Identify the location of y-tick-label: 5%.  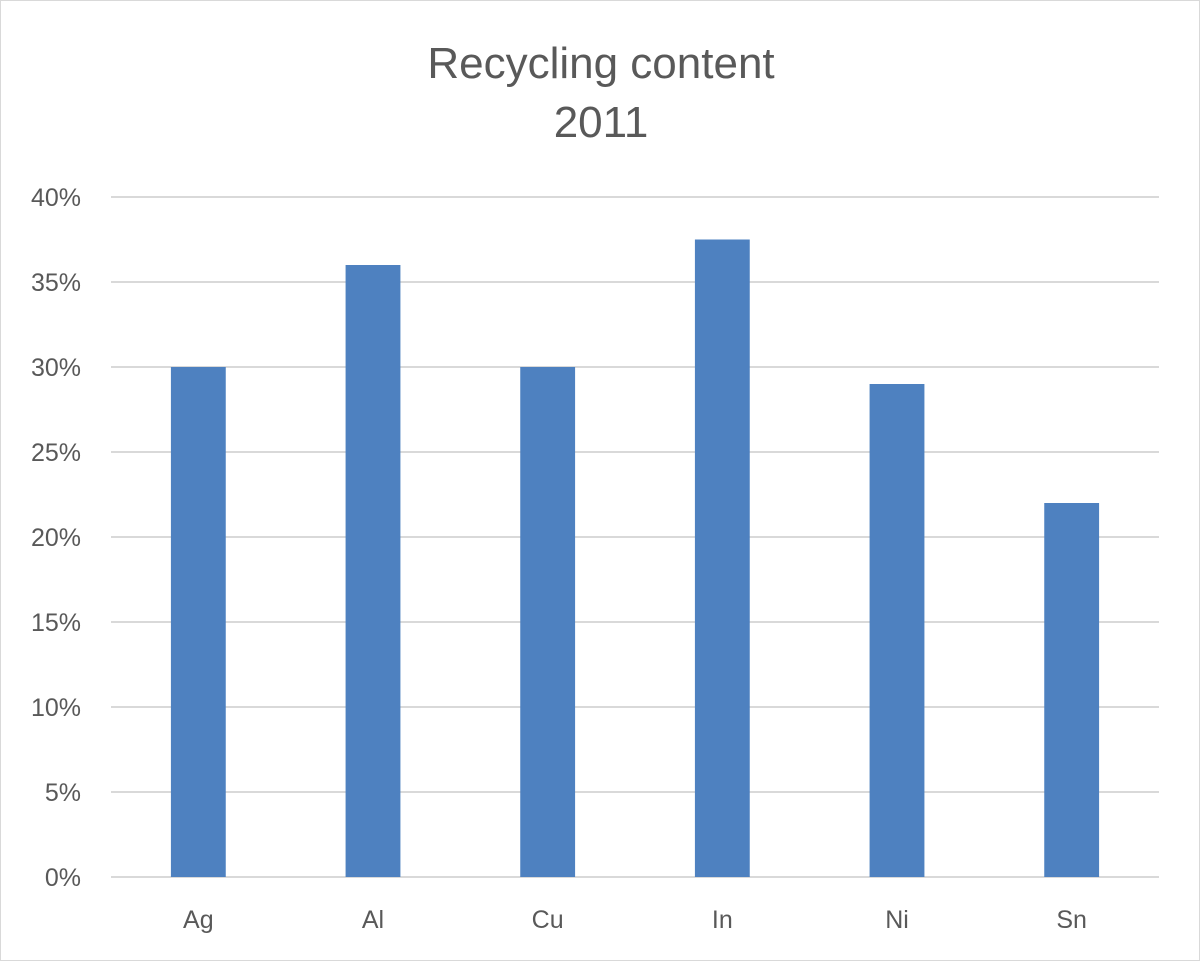
(63, 793).